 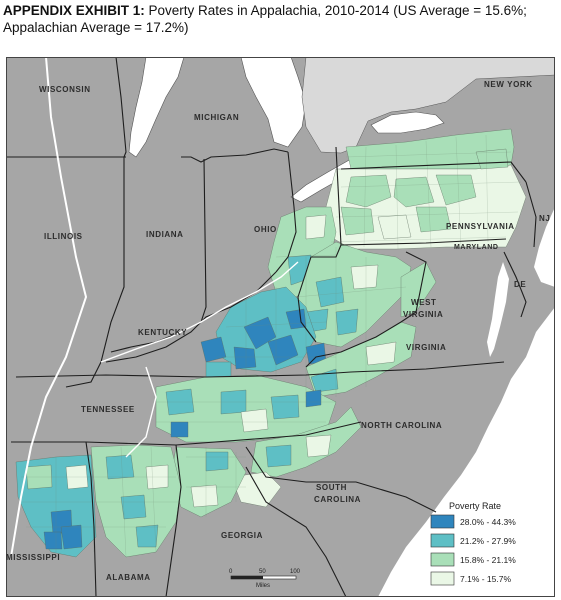 What do you see at coordinates (331, 487) in the screenshot?
I see `label-south-carolina-1: SOUTH` at bounding box center [331, 487].